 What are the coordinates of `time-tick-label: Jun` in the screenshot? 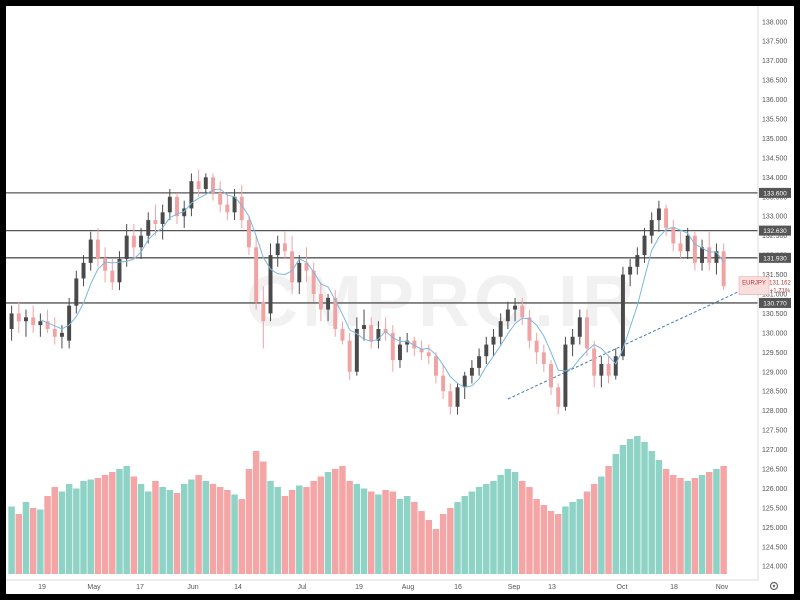 It's located at (192, 587).